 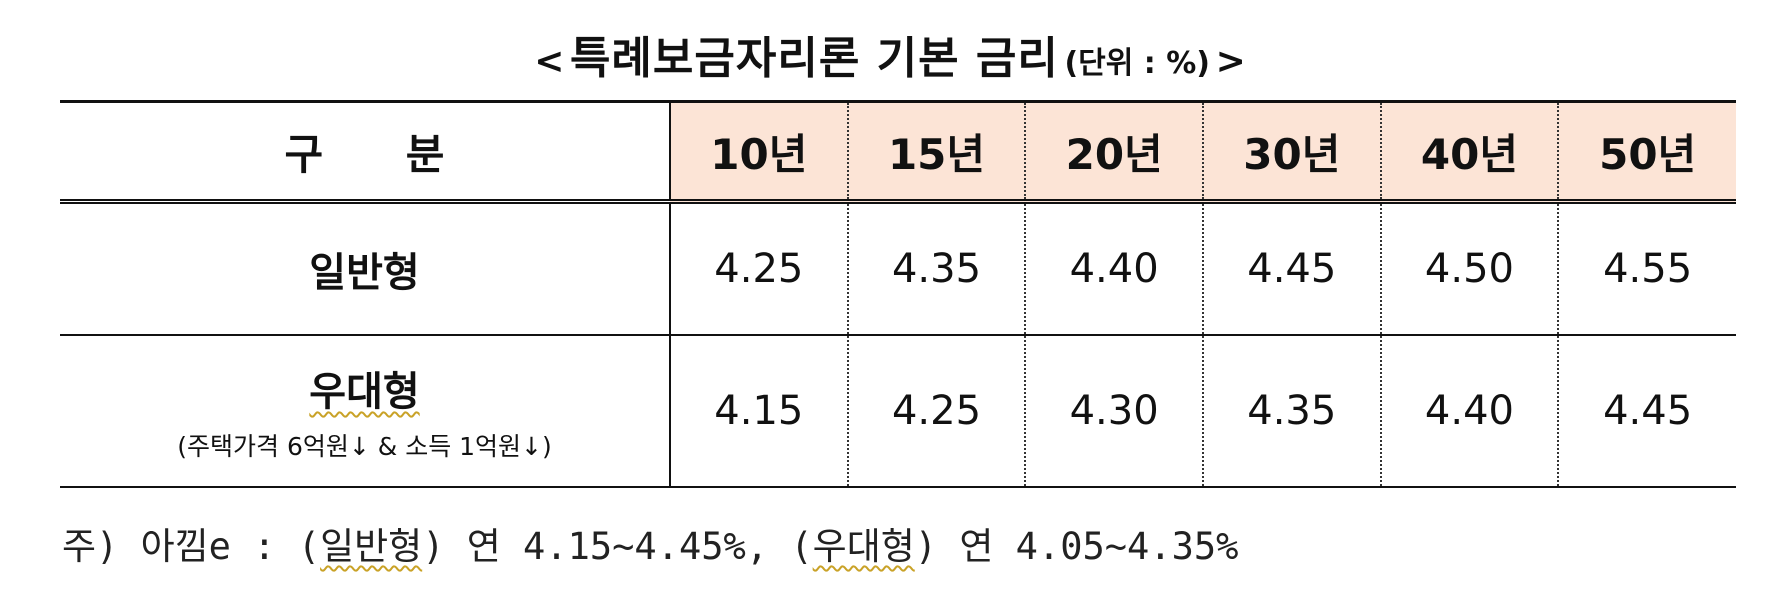 I want to click on header-term: 10년, so click(x=759, y=151).